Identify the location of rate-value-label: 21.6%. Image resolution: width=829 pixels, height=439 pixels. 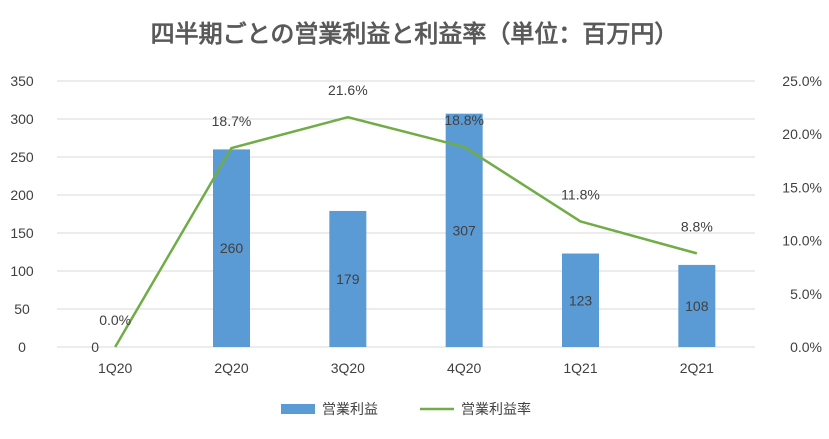
(348, 90).